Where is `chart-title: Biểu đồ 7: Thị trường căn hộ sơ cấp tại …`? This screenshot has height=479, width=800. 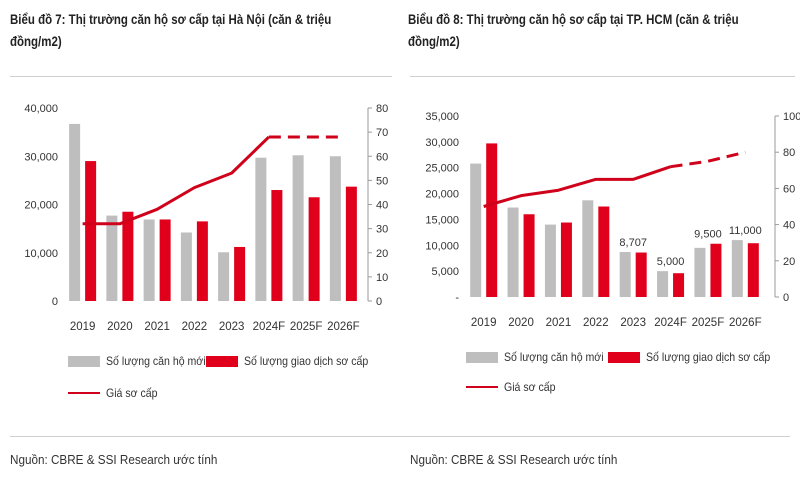
chart-title: Biểu đồ 7: Thị trường căn hộ sơ cấp tại … is located at coordinates (171, 30).